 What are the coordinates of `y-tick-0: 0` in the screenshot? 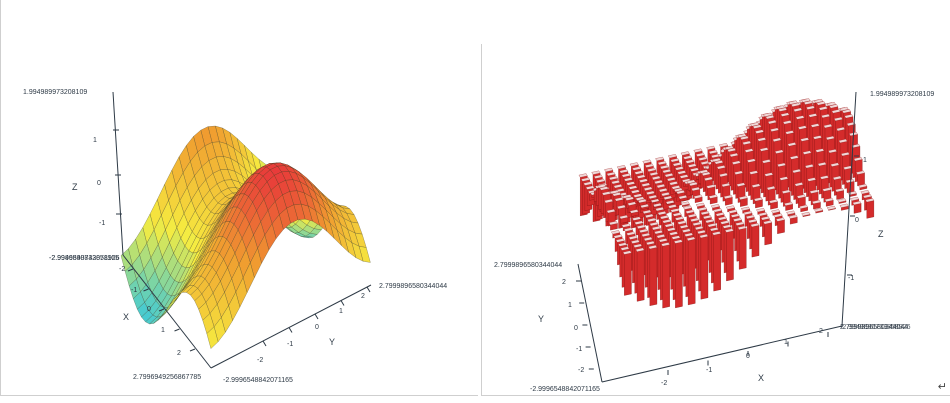 It's located at (576, 328).